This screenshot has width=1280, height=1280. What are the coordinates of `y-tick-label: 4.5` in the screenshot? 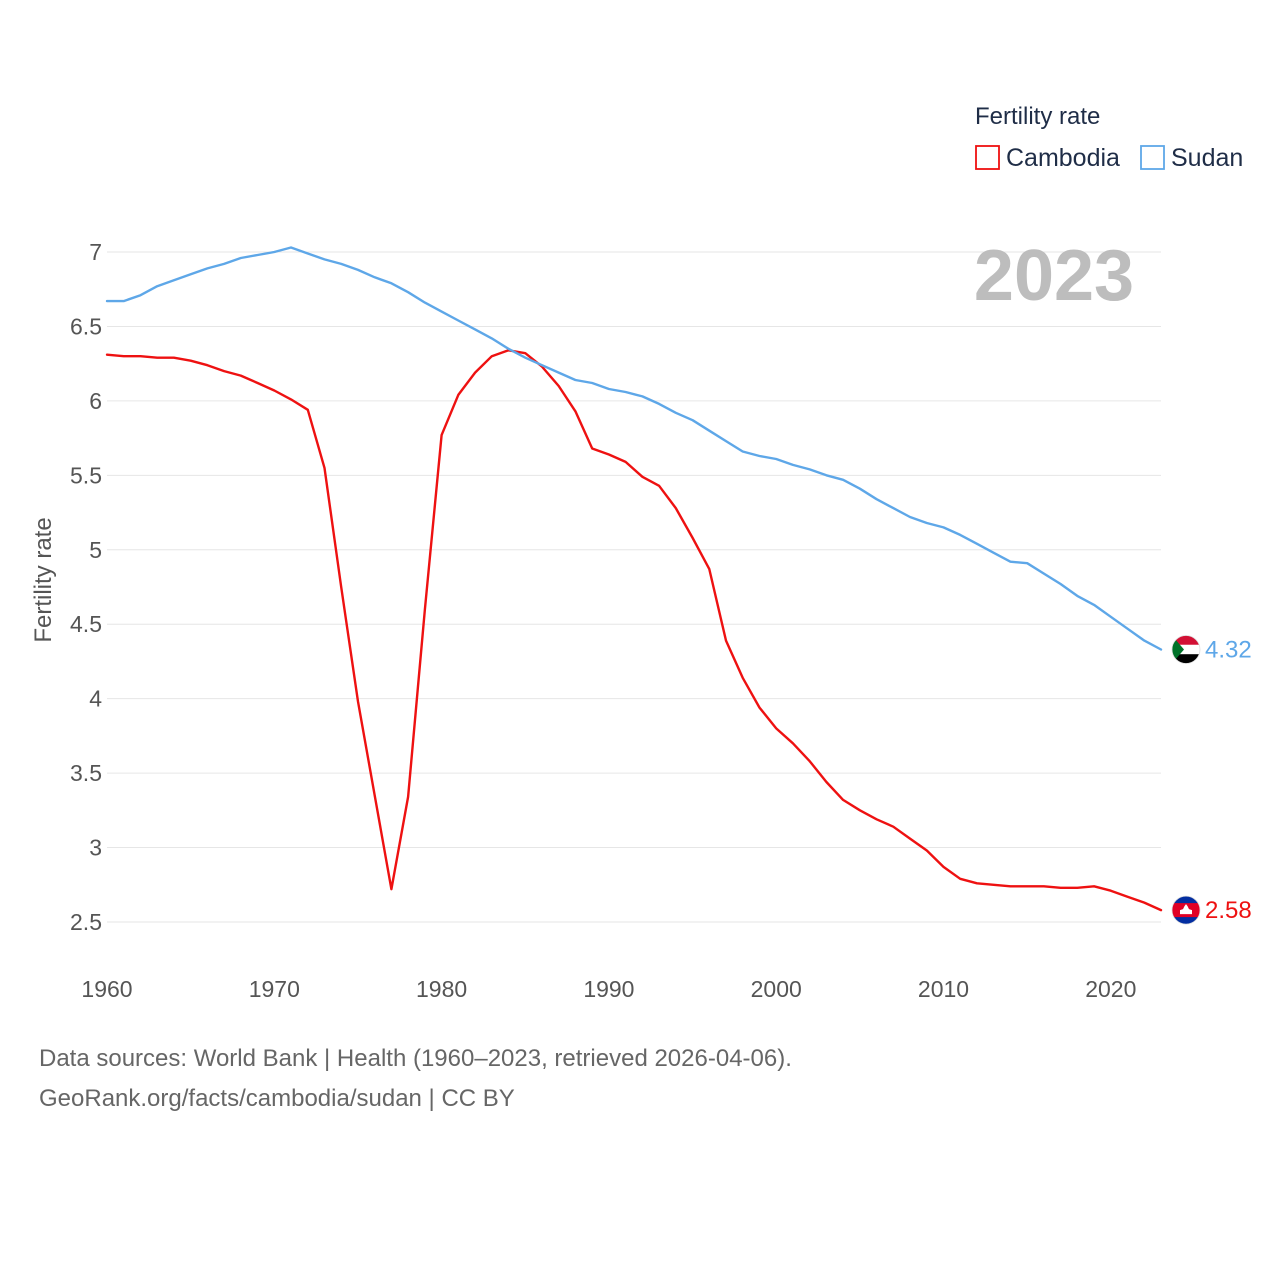 It's located at (86, 624).